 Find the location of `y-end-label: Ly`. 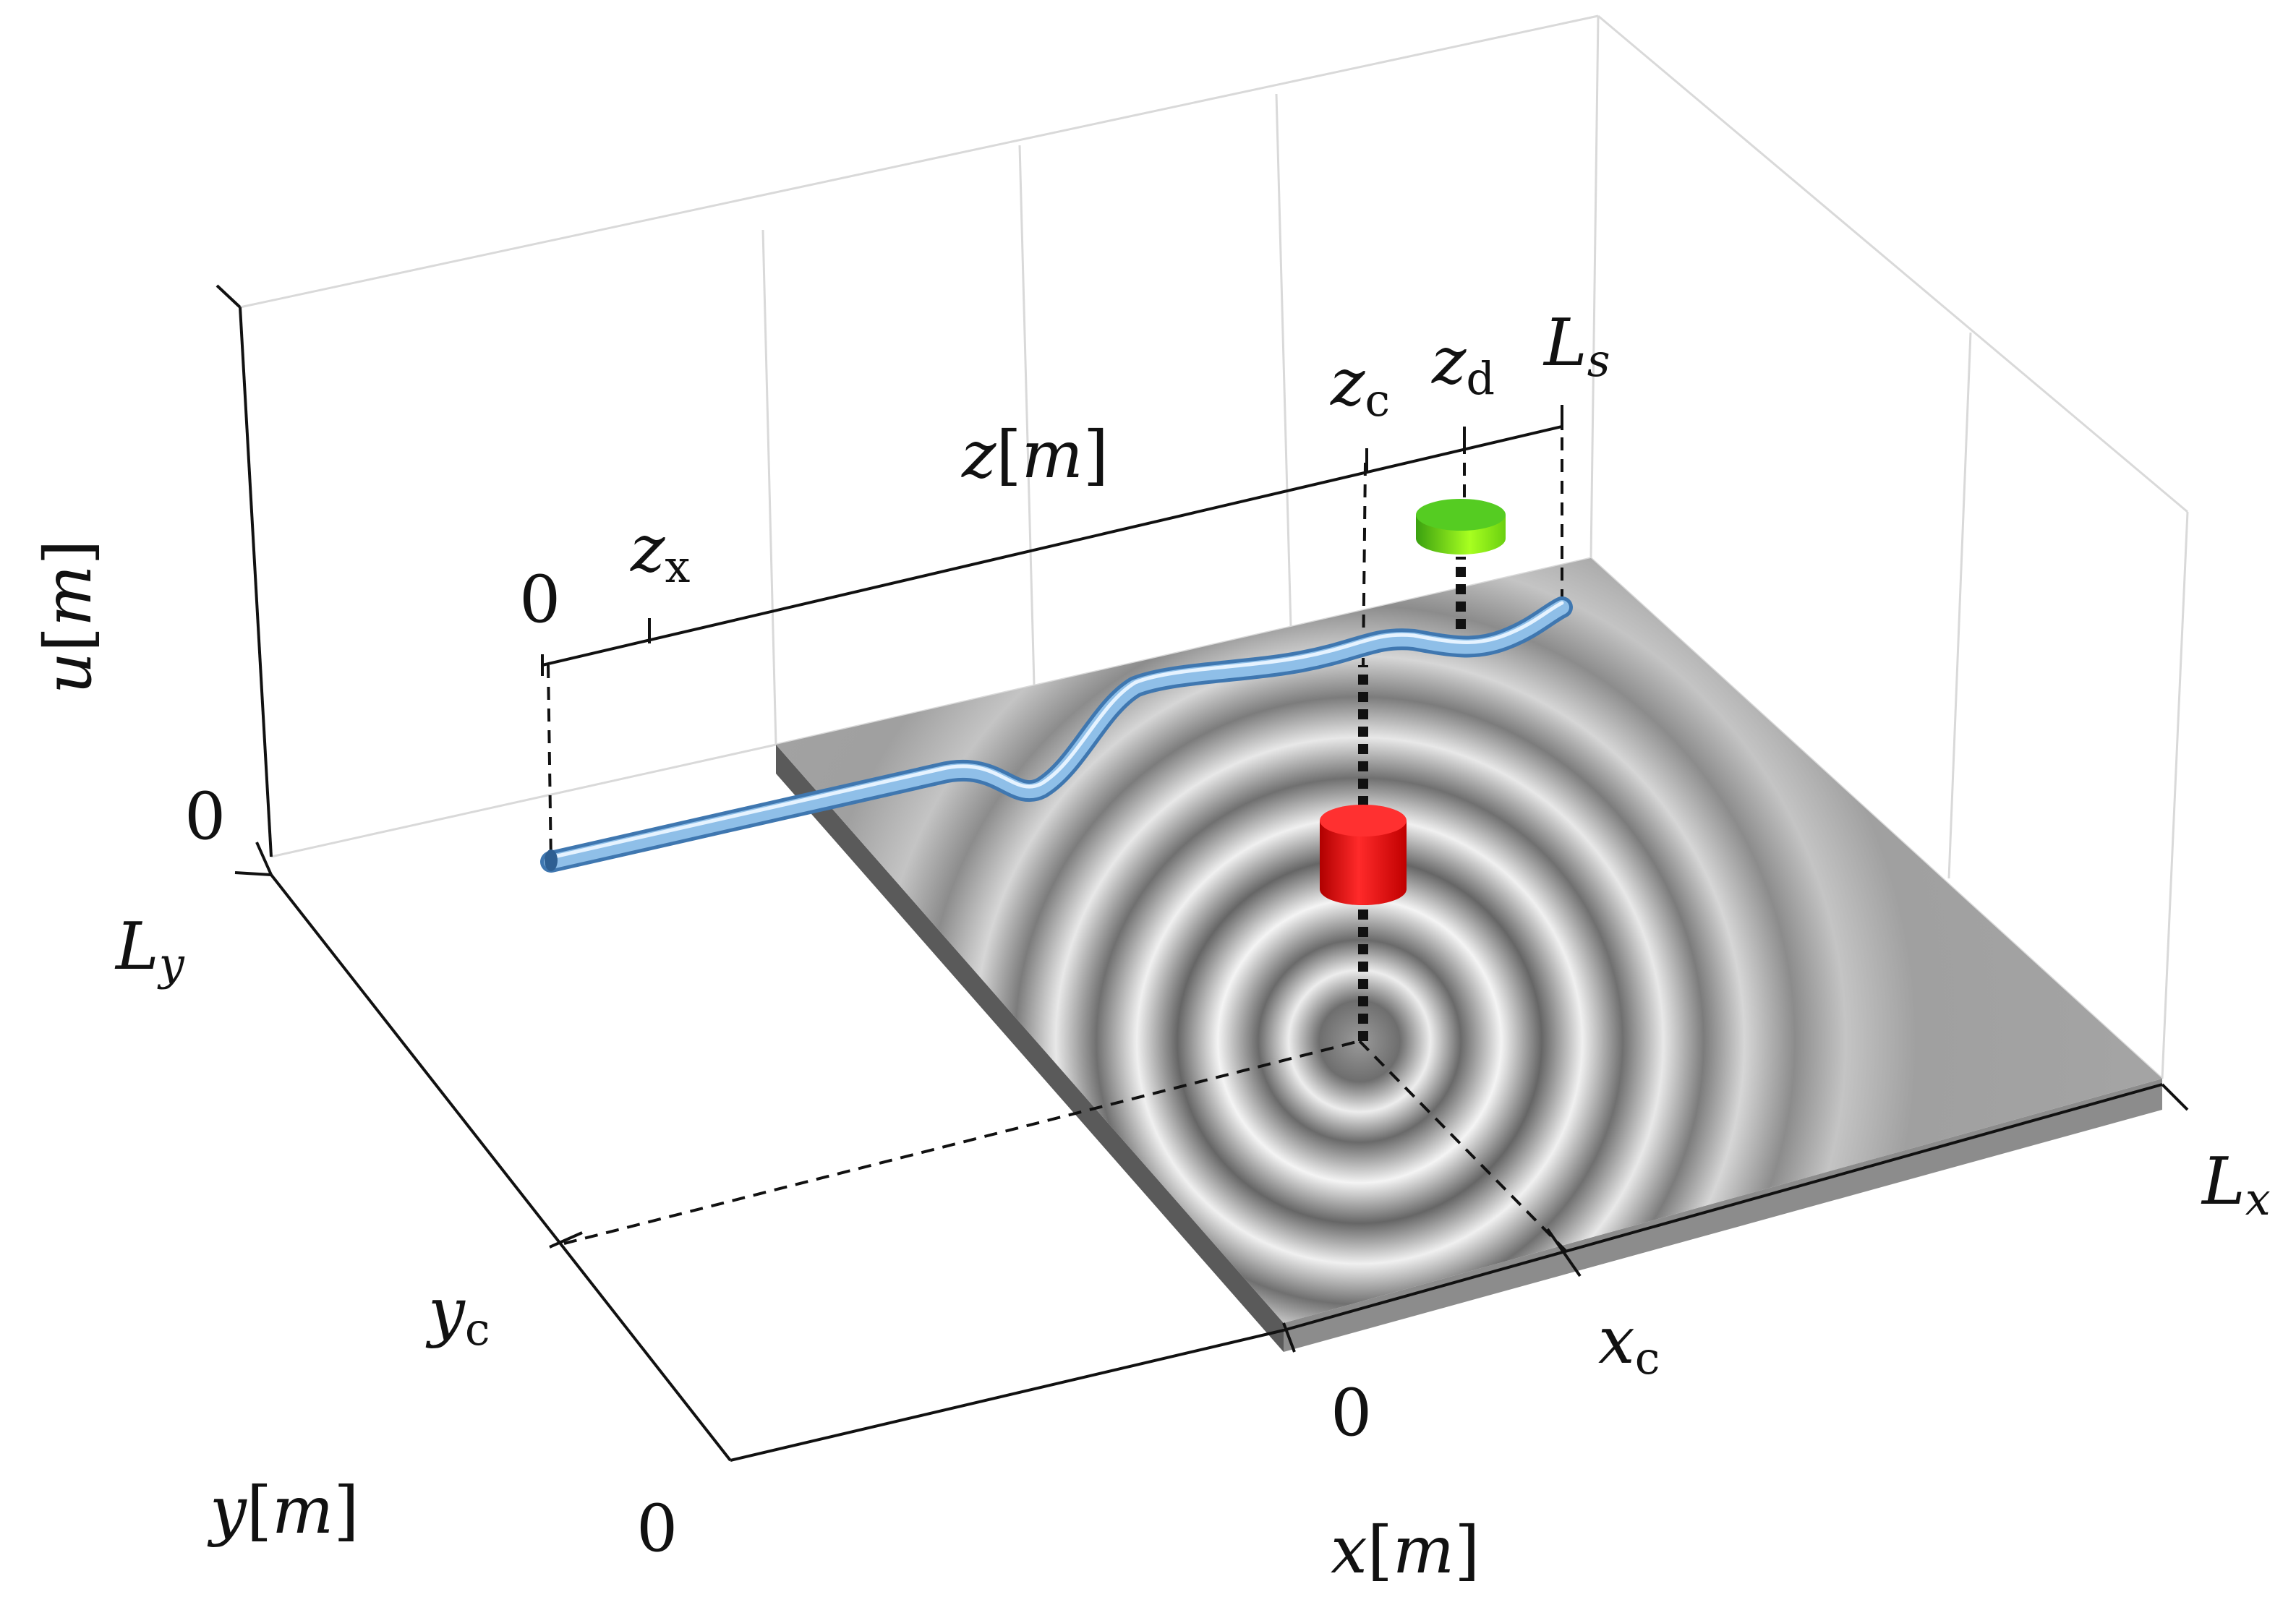

y-end-label: Ly is located at coordinates (149, 949).